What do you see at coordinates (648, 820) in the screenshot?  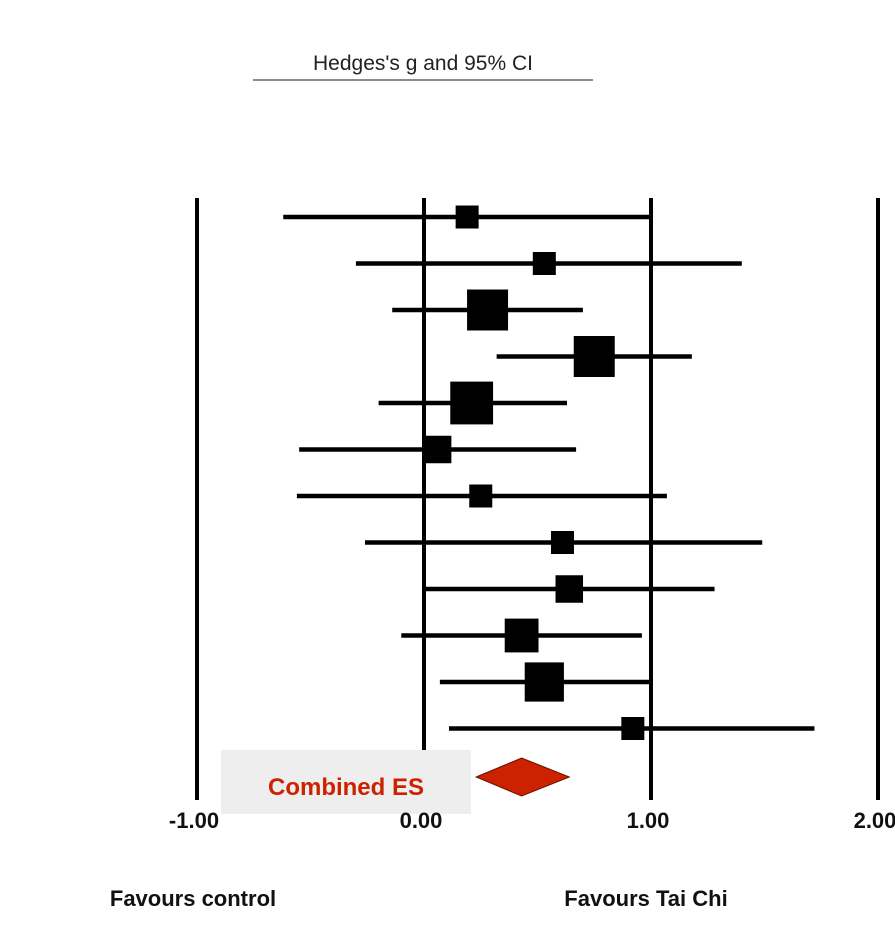 I see `x-tick-label: 1.00` at bounding box center [648, 820].